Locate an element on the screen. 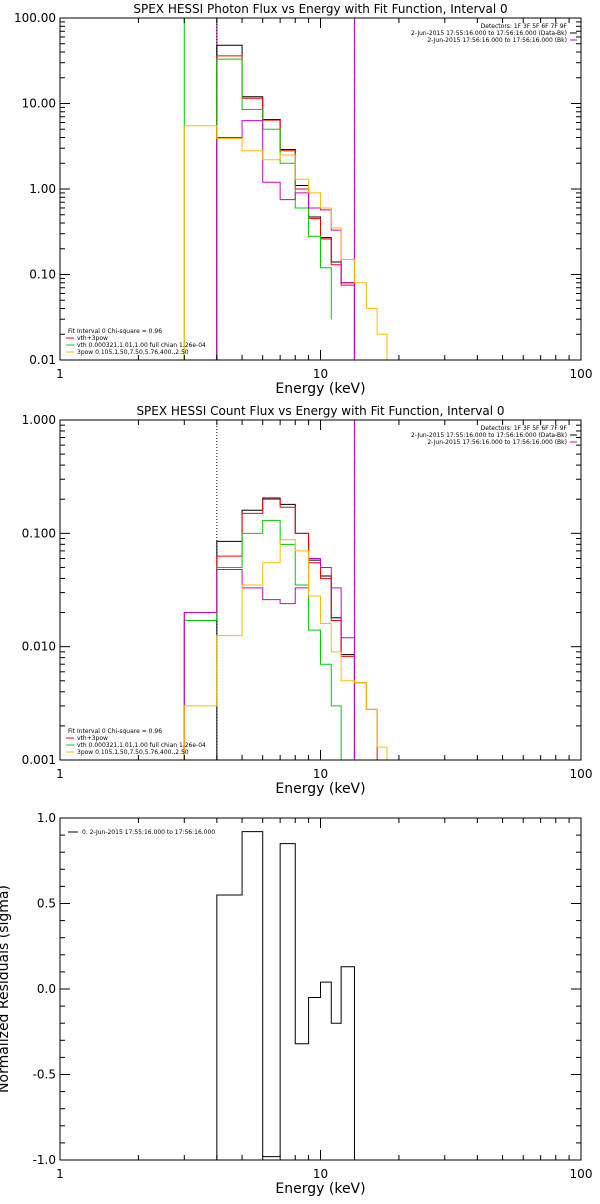 Image resolution: width=600 pixels, height=1204 pixels. y-axis-label: Normalized Residuals (sigma) is located at coordinates (6, 989).